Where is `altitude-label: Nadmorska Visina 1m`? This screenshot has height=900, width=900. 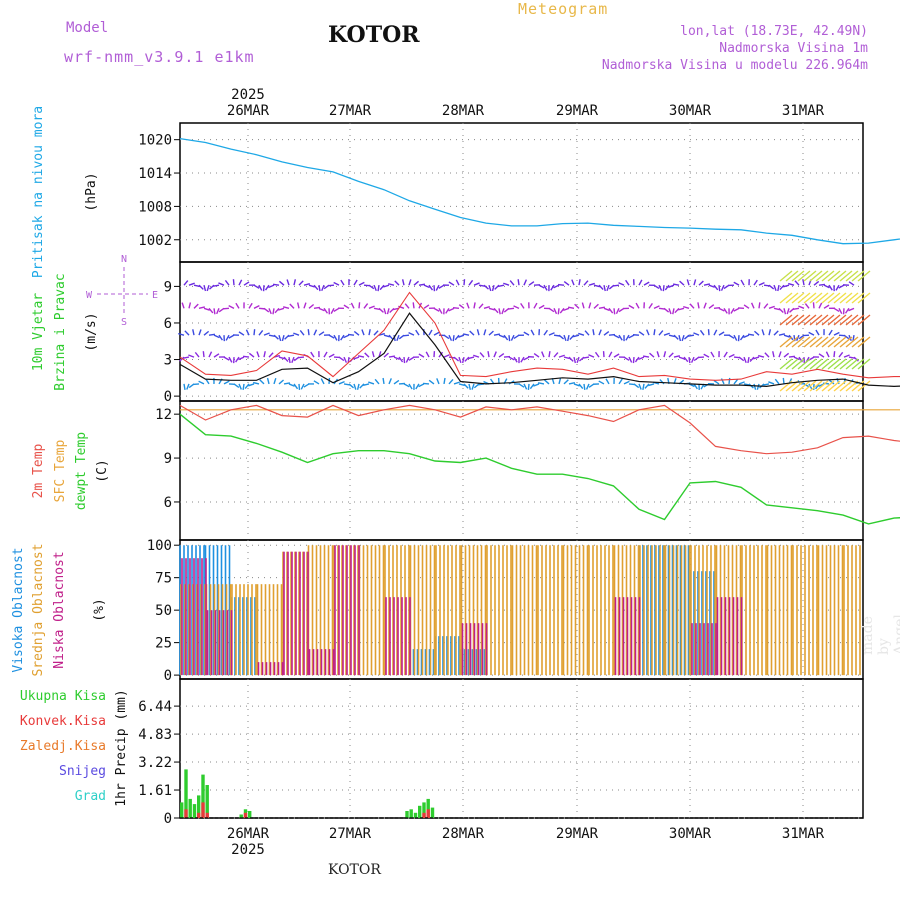 altitude-label: Nadmorska Visina 1m is located at coordinates (793, 48).